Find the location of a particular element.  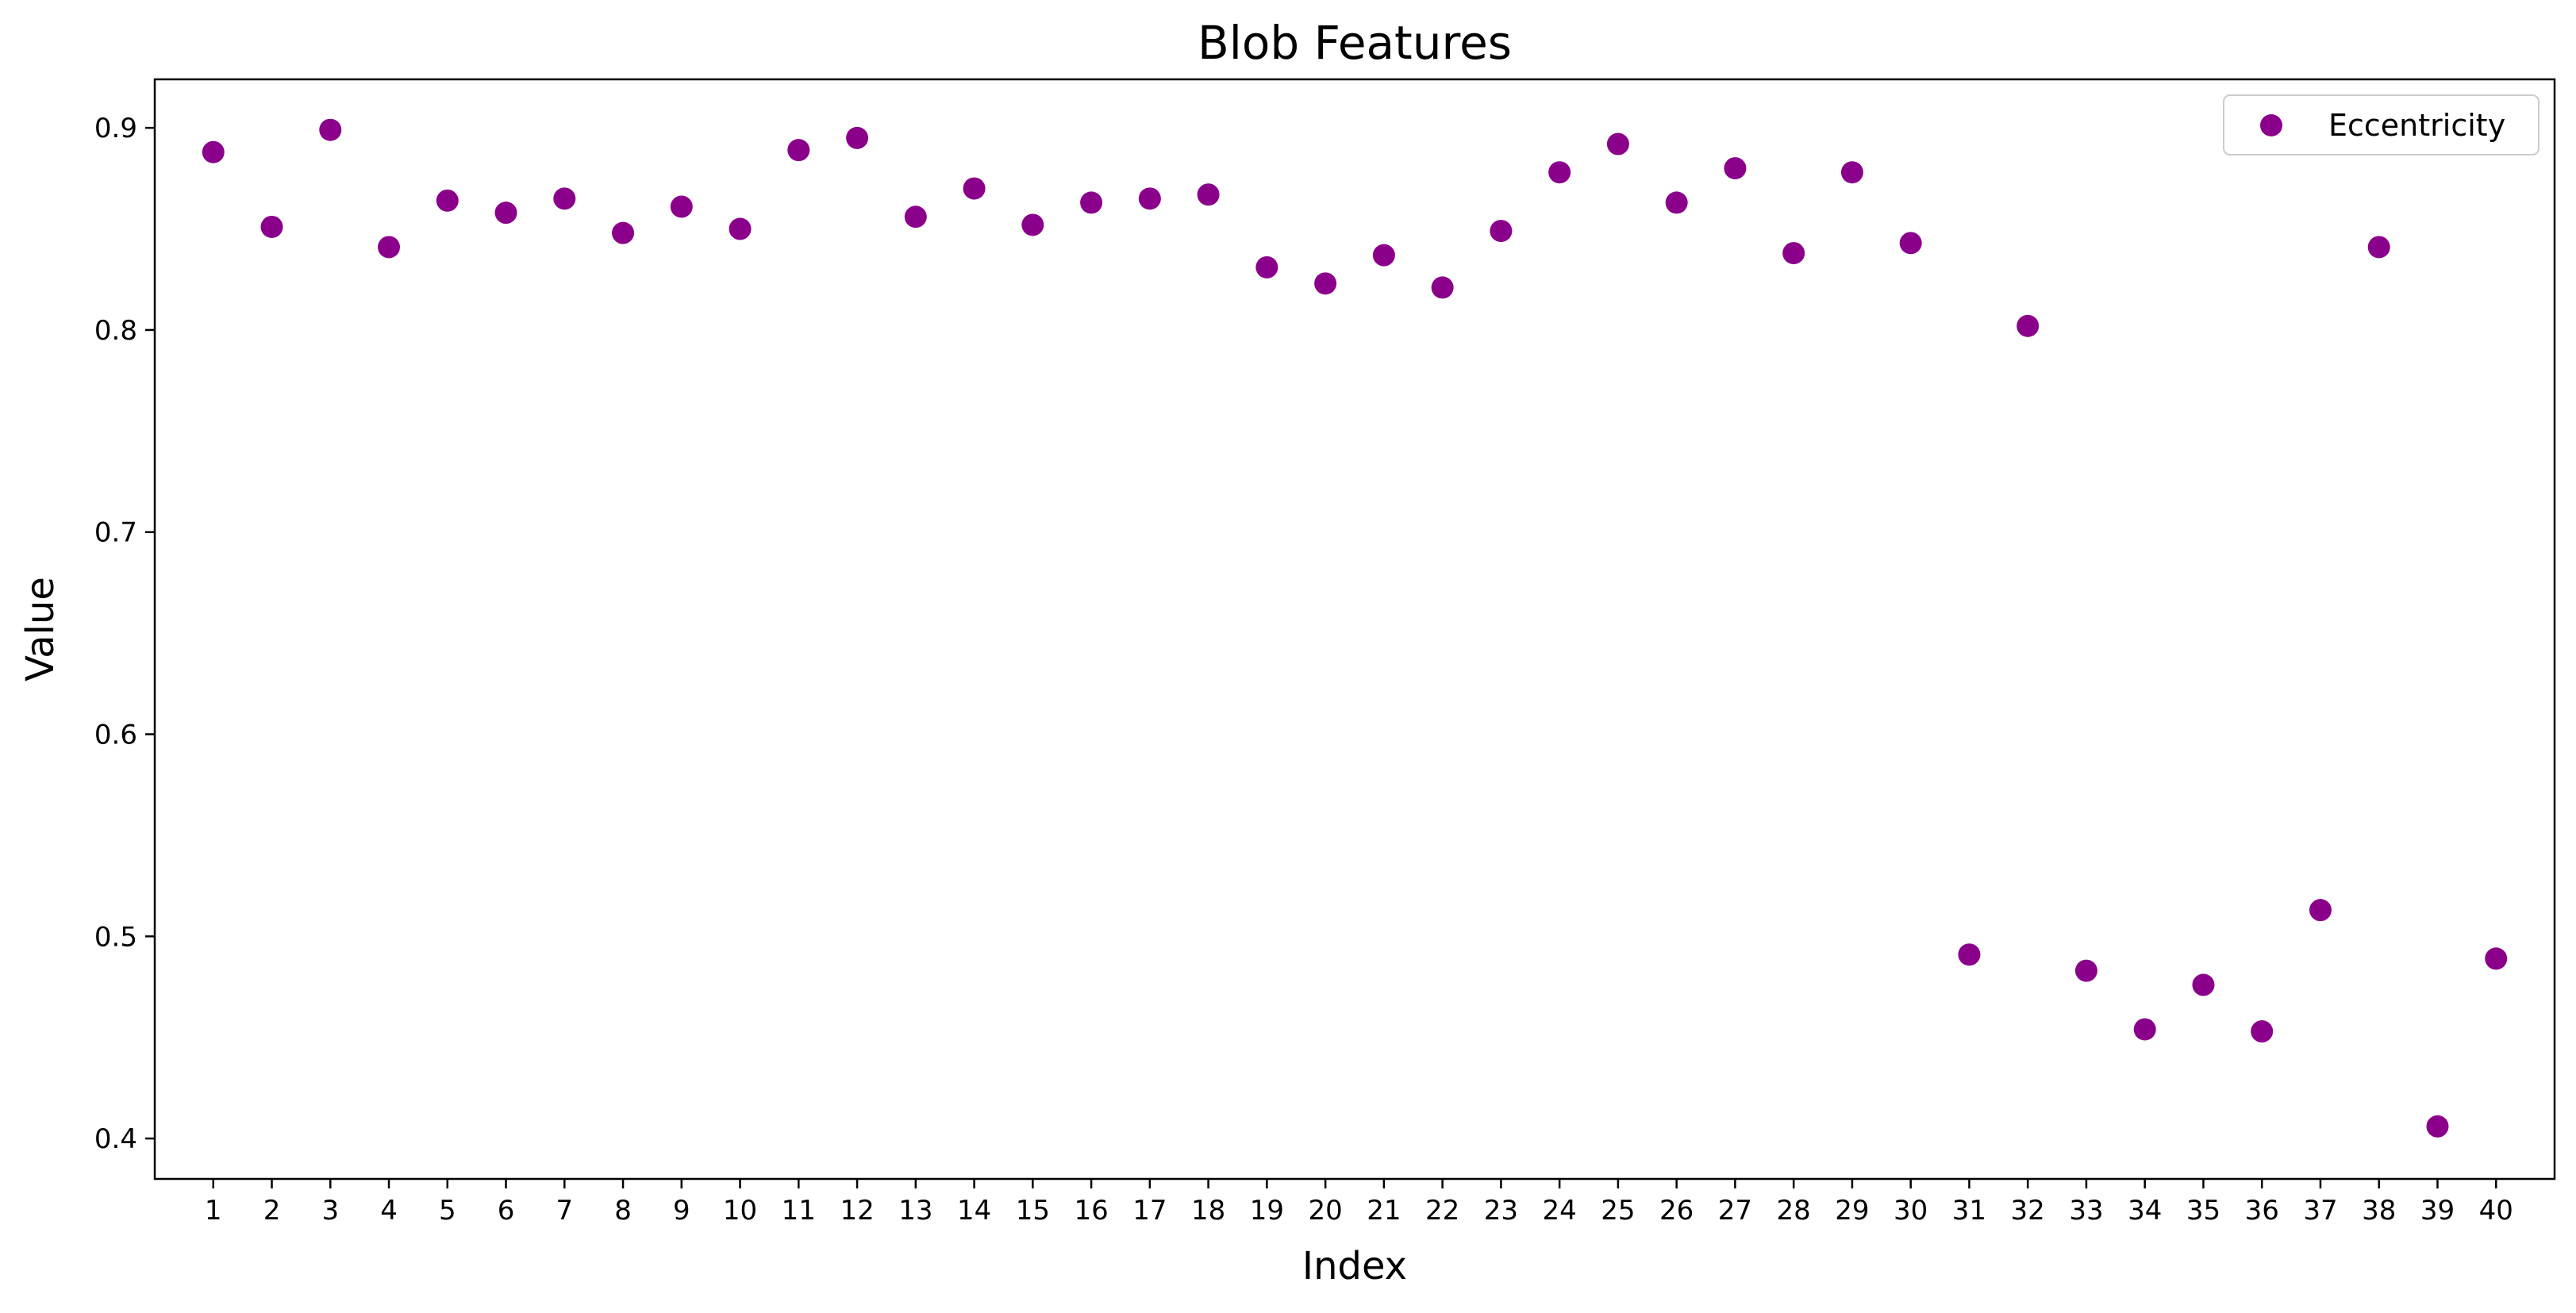

x-axis-label: Index is located at coordinates (1354, 1266).